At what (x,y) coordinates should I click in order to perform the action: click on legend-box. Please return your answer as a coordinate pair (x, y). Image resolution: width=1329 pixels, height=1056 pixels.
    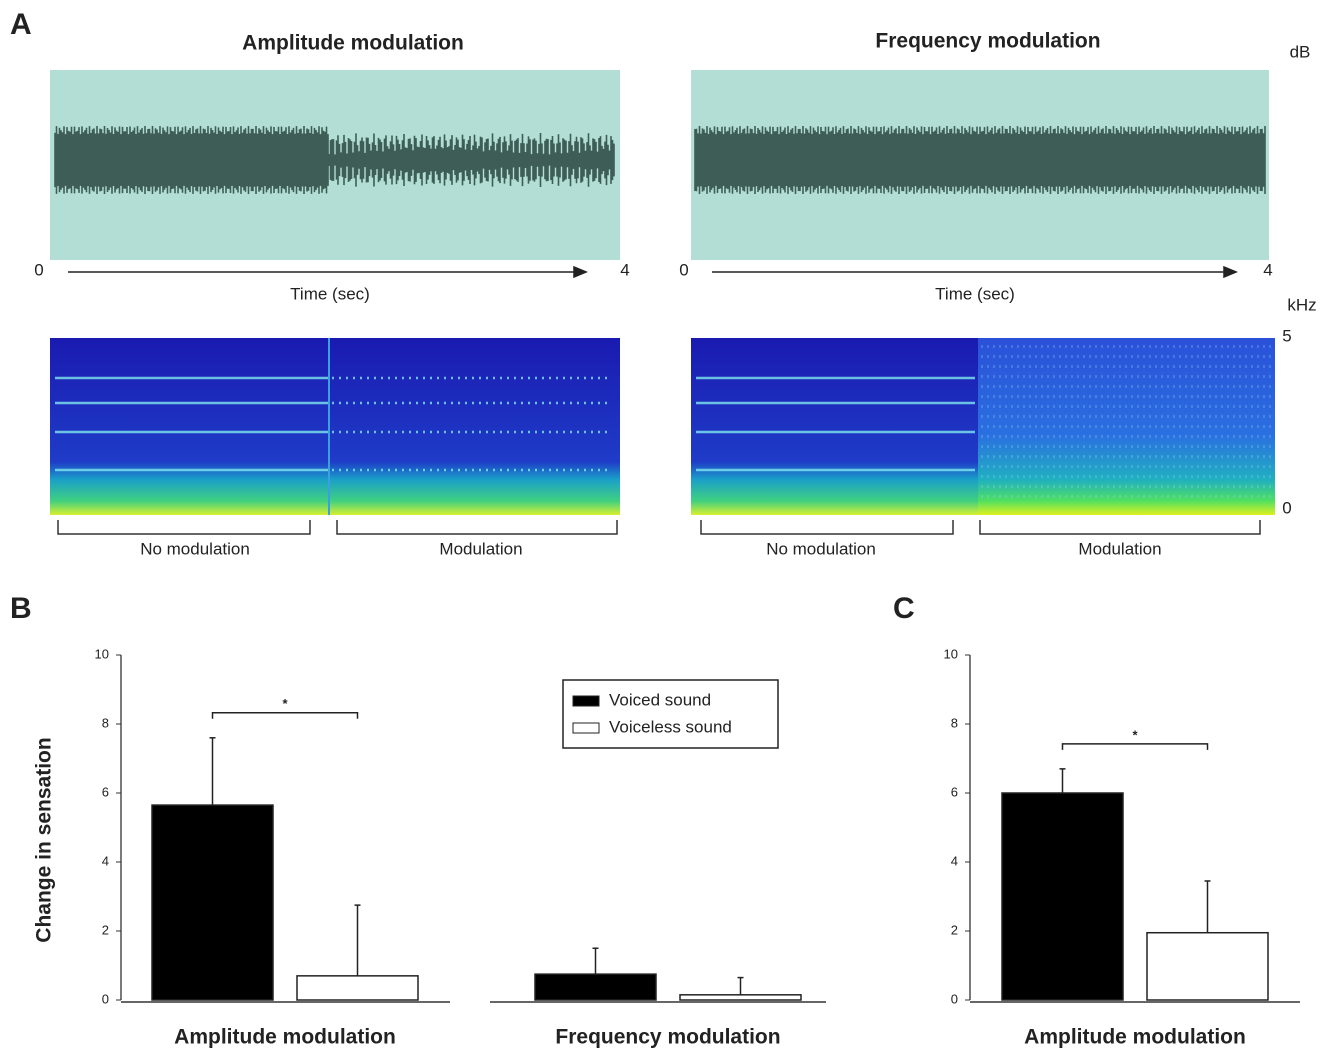
    Looking at the image, I should click on (670, 714).